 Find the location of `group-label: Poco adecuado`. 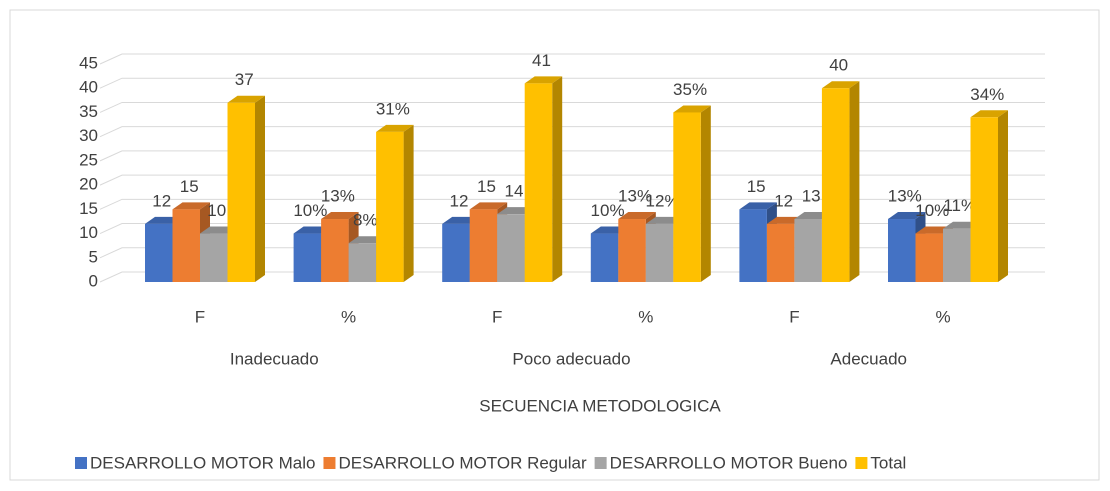

group-label: Poco adecuado is located at coordinates (571, 358).